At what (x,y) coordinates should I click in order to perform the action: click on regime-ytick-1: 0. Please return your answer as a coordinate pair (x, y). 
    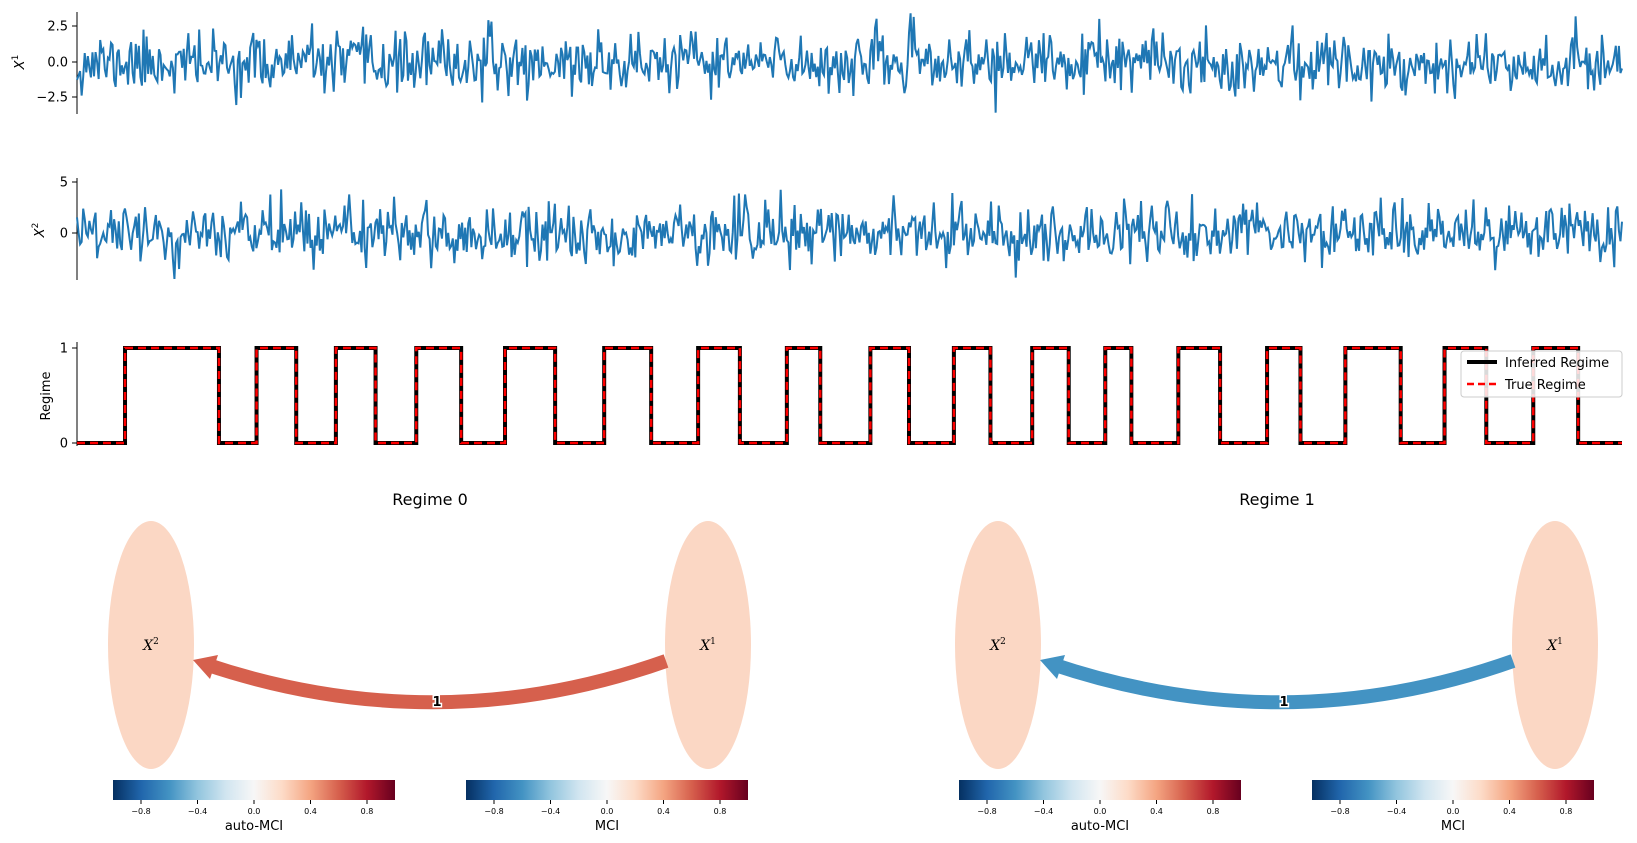
    Looking at the image, I should click on (68, 444).